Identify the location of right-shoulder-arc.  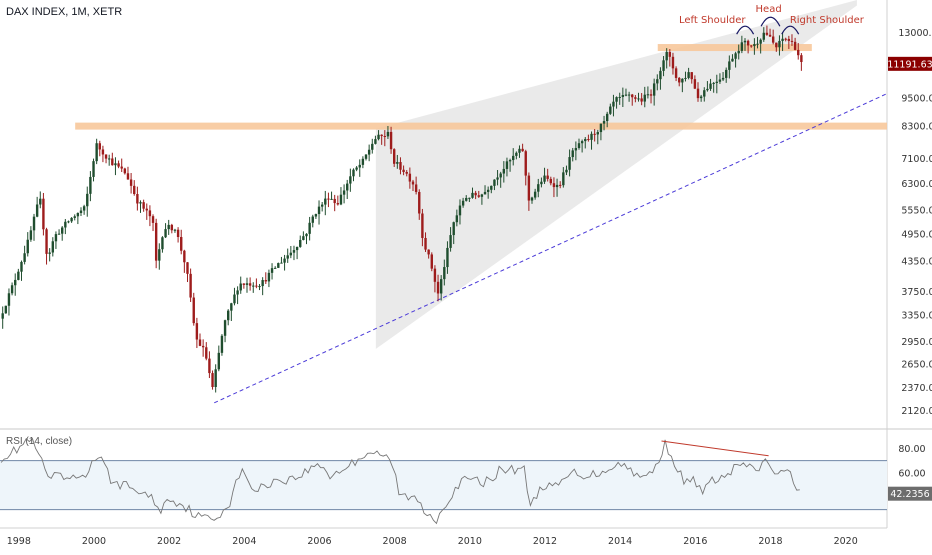
(790, 30).